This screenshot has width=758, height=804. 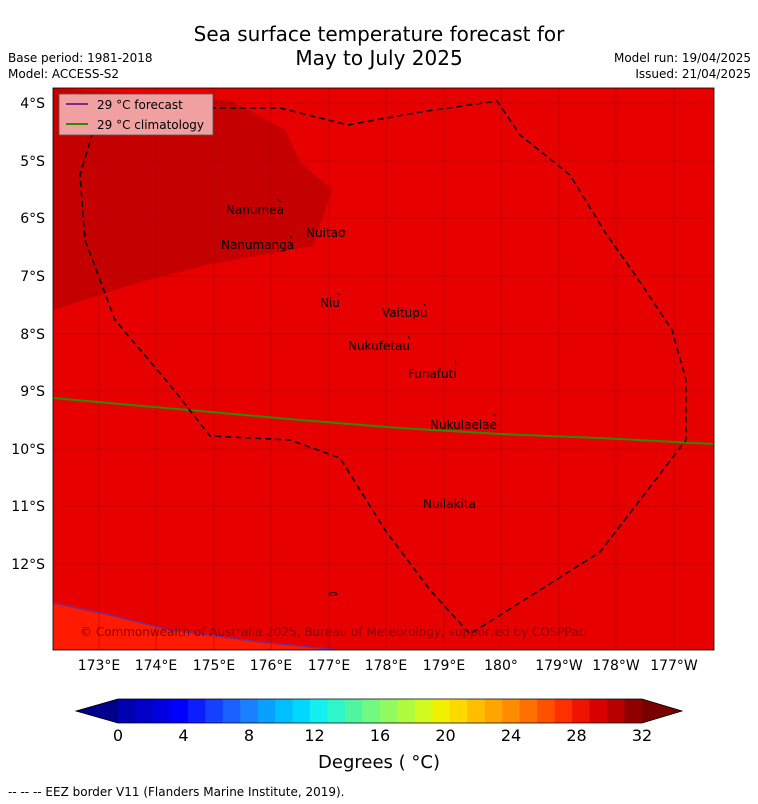 I want to click on lat-tick-label: 12°S, so click(x=28, y=565).